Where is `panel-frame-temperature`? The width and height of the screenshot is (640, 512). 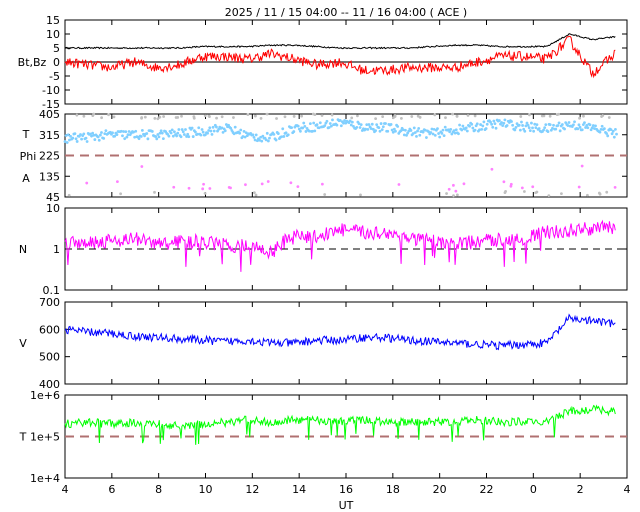 panel-frame-temperature is located at coordinates (346, 436).